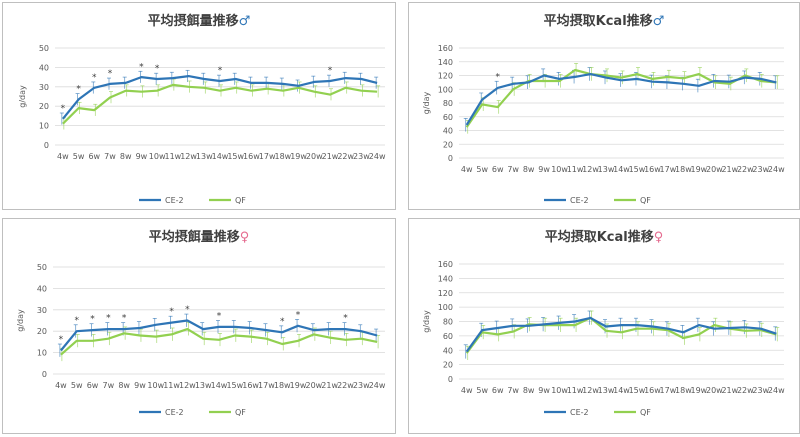 The height and width of the screenshot is (437, 800). Describe the element at coordinates (445, 76) in the screenshot. I see `y-tick-label: 120` at that location.